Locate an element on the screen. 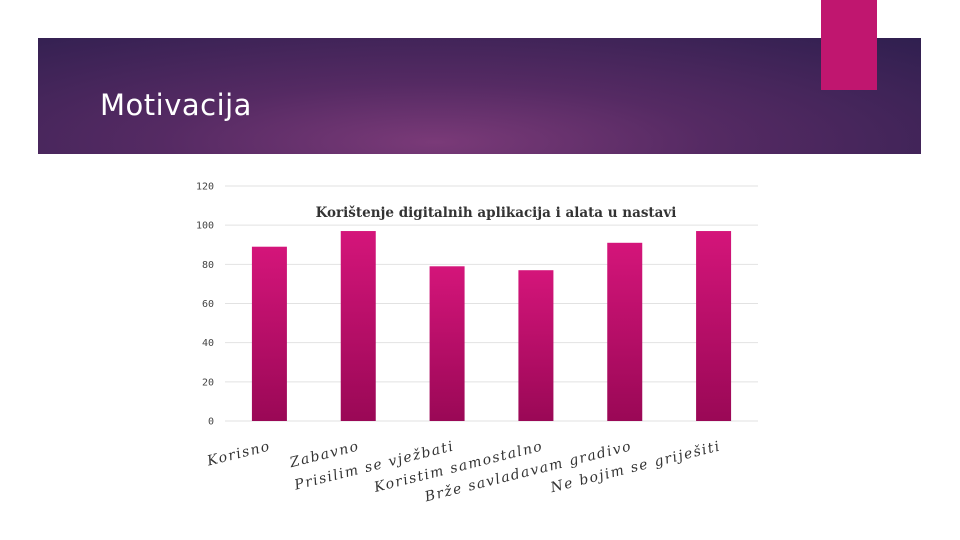 This screenshot has width=960, height=540. category-label: Korisno is located at coordinates (239, 453).